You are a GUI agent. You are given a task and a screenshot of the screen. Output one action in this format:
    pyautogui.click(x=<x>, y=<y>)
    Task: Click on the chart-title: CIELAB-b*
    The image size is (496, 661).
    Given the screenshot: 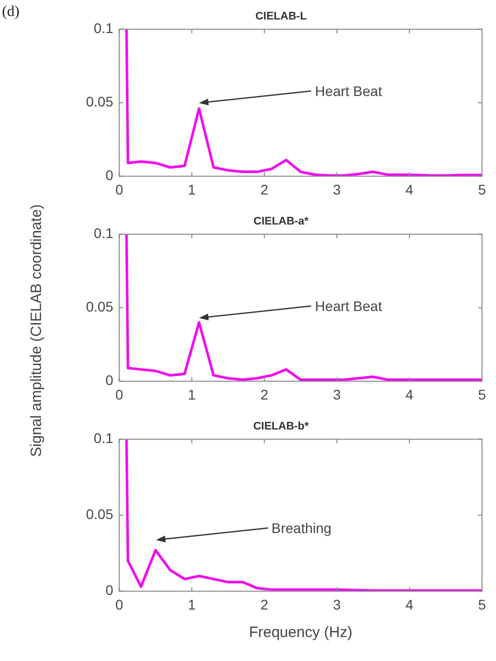 What is the action you would take?
    pyautogui.click(x=281, y=426)
    